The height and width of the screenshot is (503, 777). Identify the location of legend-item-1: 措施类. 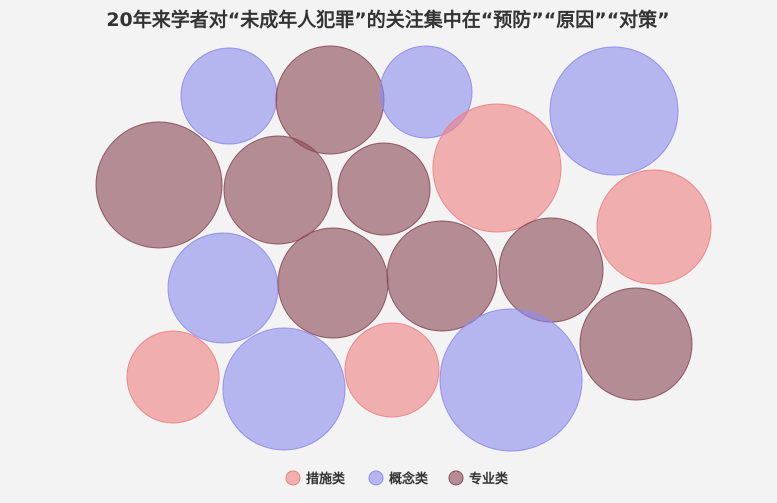
(315, 478).